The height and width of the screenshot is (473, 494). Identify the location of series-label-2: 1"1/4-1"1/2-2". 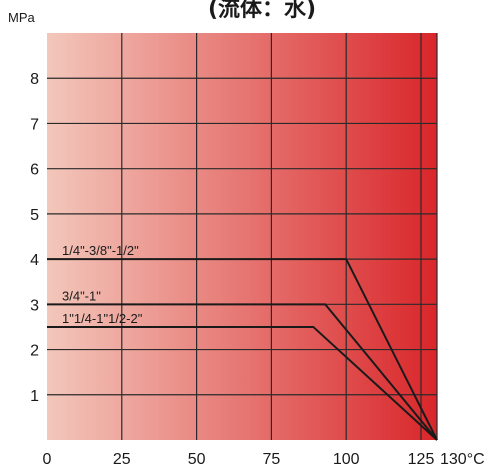
(102, 318).